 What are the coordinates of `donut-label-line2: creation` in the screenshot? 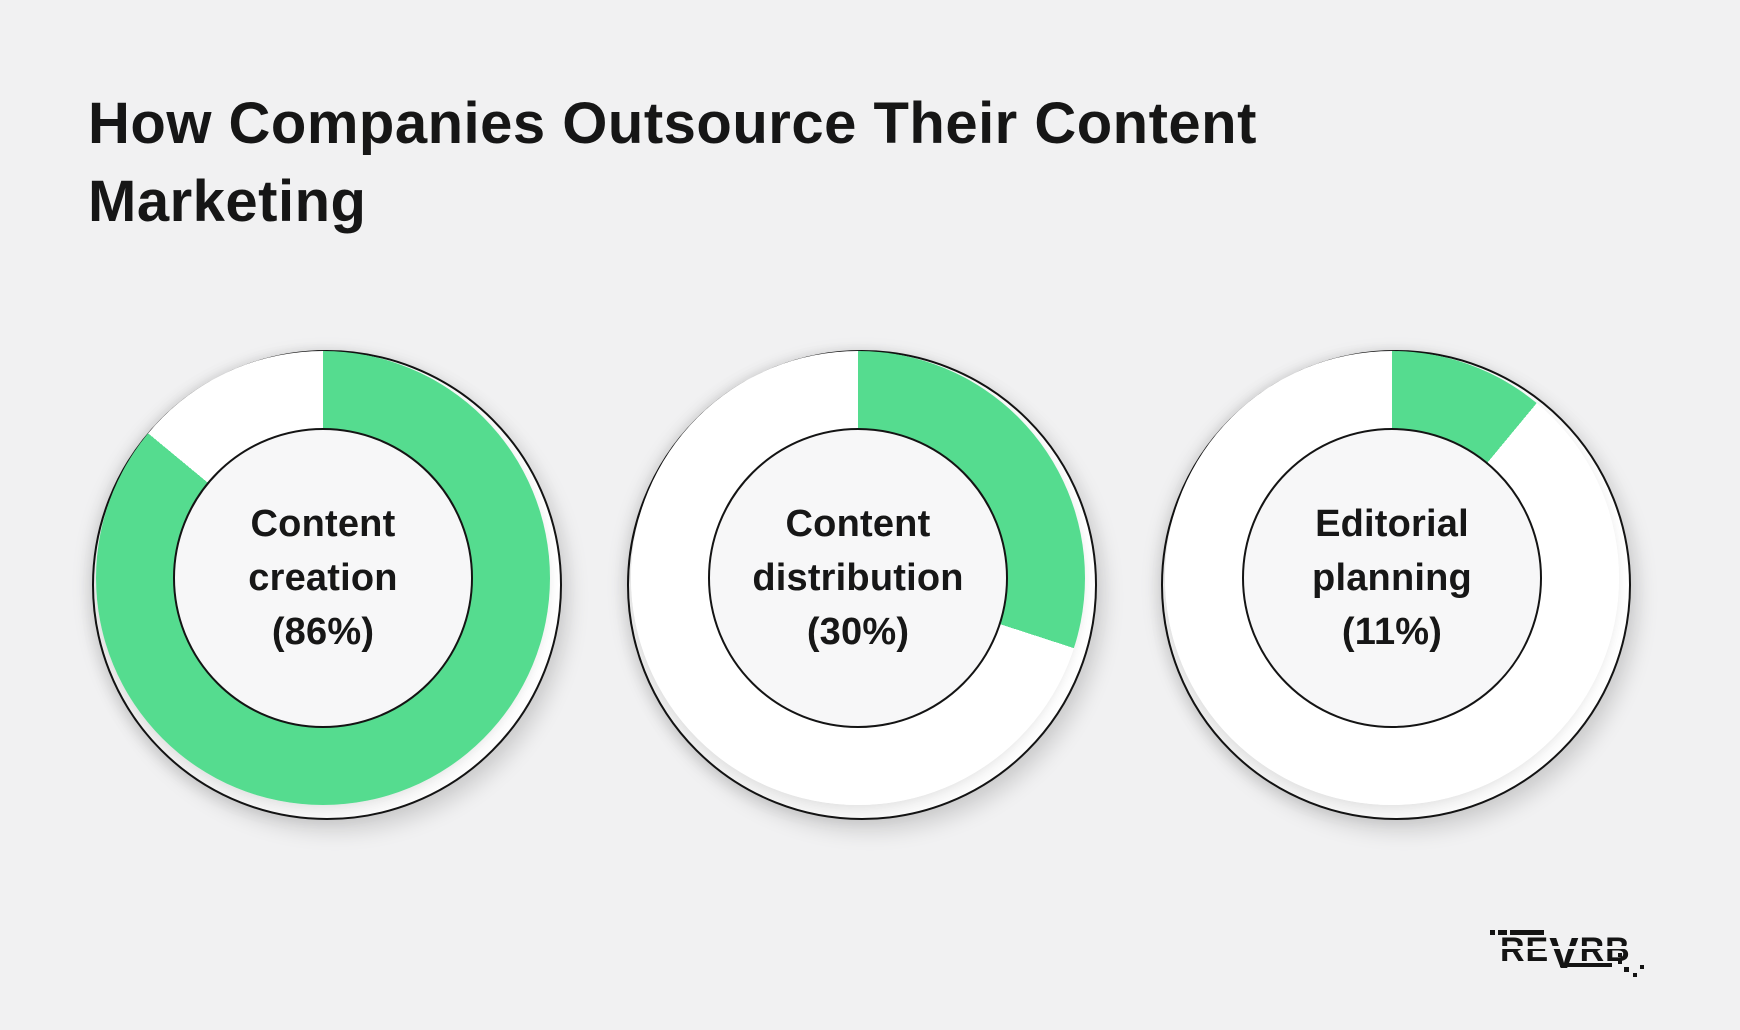 It's located at (323, 578).